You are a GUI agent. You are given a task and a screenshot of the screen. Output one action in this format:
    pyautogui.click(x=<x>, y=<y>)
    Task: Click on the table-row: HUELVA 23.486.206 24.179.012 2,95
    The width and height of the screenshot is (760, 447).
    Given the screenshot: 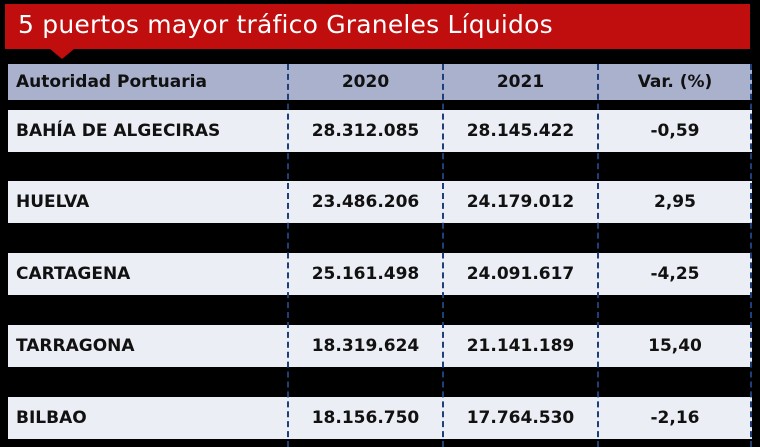 What is the action you would take?
    pyautogui.click(x=380, y=202)
    